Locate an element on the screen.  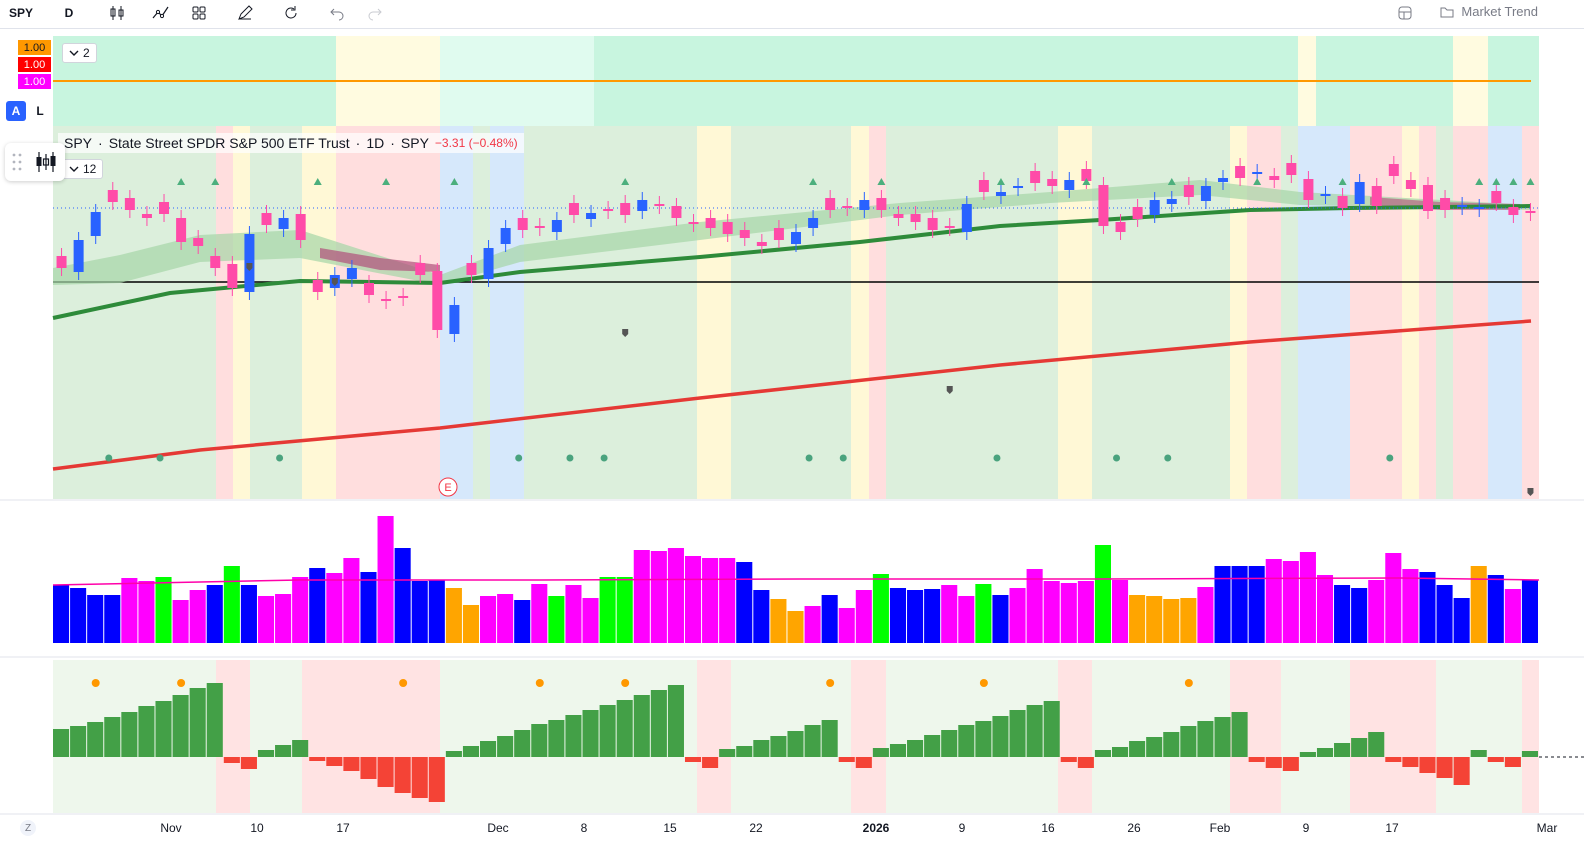
redo-icon is located at coordinates (375, 13).